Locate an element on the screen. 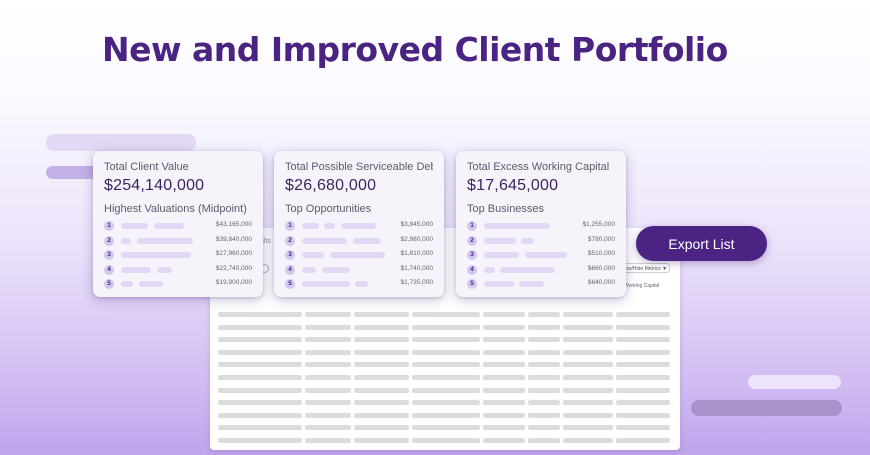 This screenshot has height=455, width=870. list-item: 2 $780,000 is located at coordinates (541, 242).